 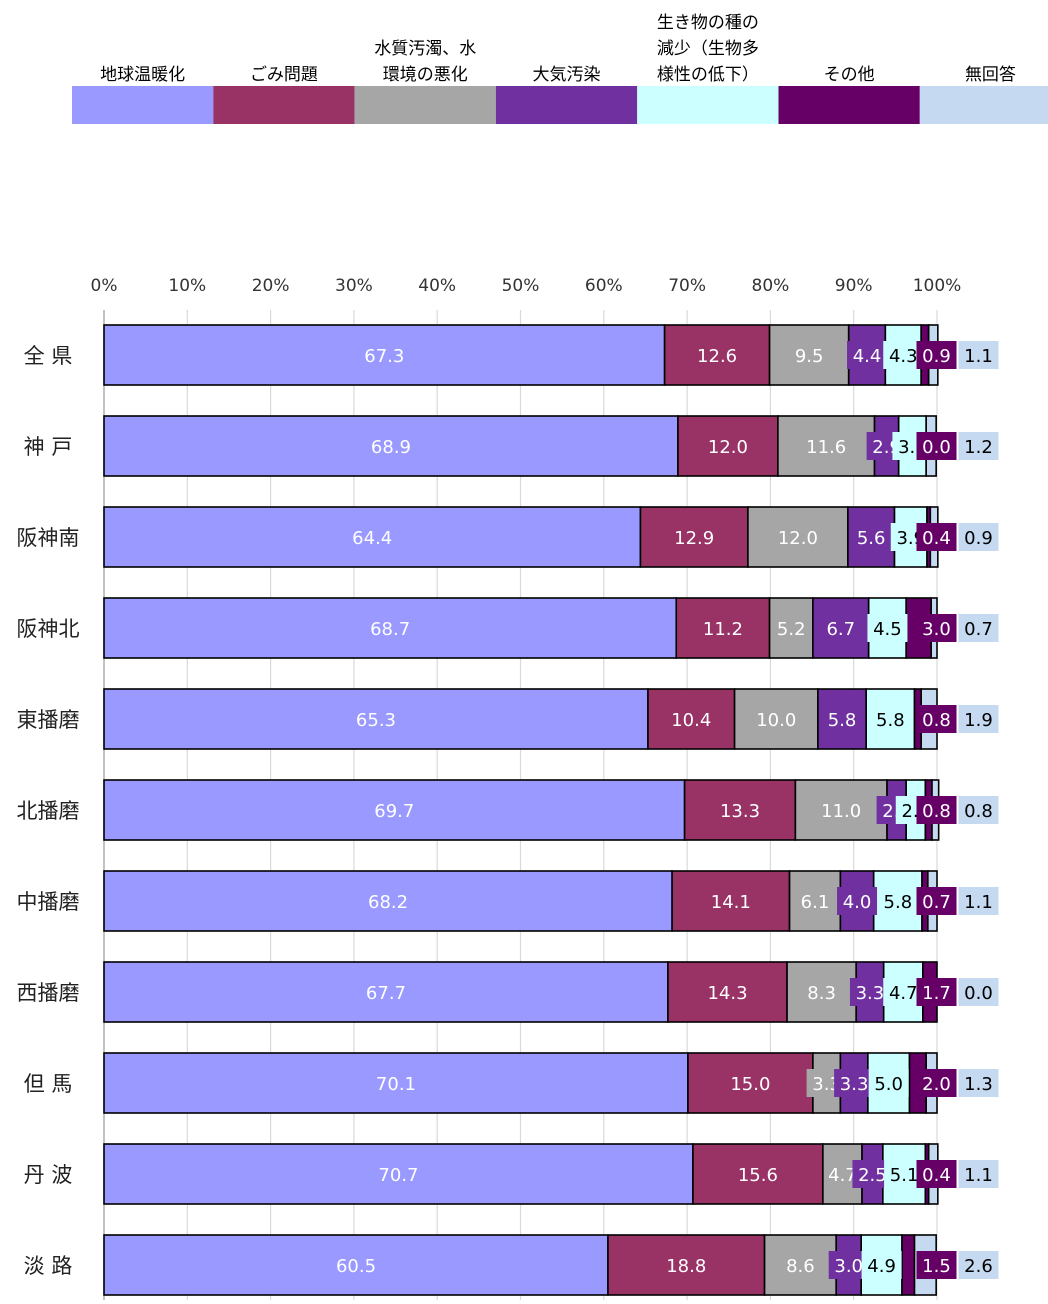 I want to click on value-label: 9.5, so click(x=809, y=356).